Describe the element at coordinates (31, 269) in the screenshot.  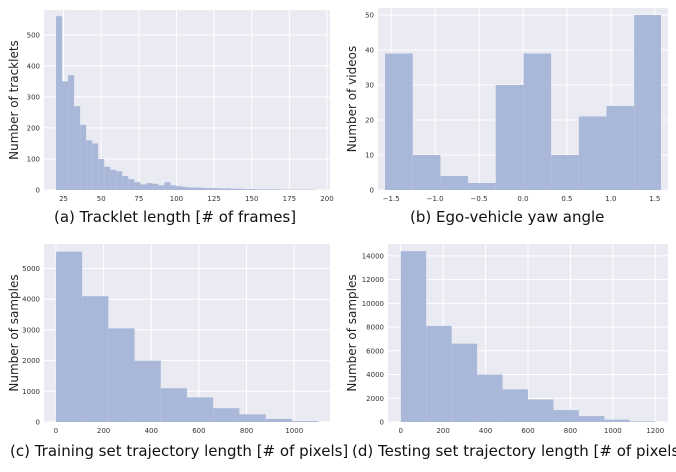
I see `y-tick-label: 5000` at that location.